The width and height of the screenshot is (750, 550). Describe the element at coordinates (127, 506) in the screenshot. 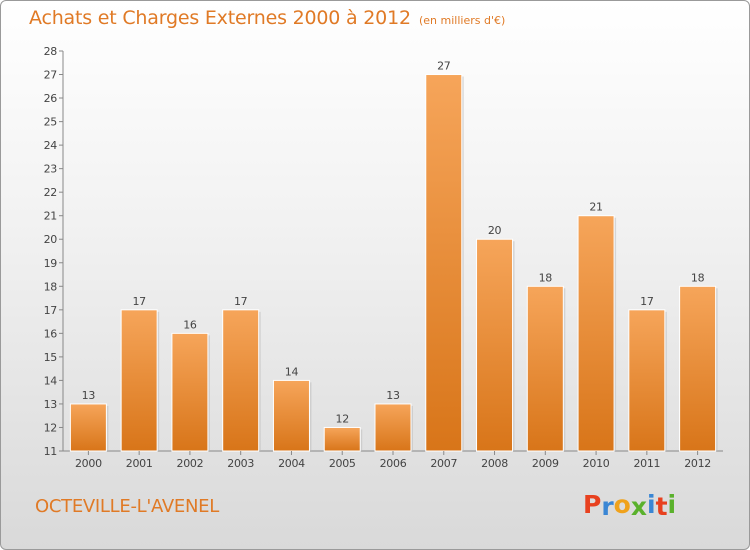

I see `place-name: OCTEVILLE-L'AVENEL` at that location.